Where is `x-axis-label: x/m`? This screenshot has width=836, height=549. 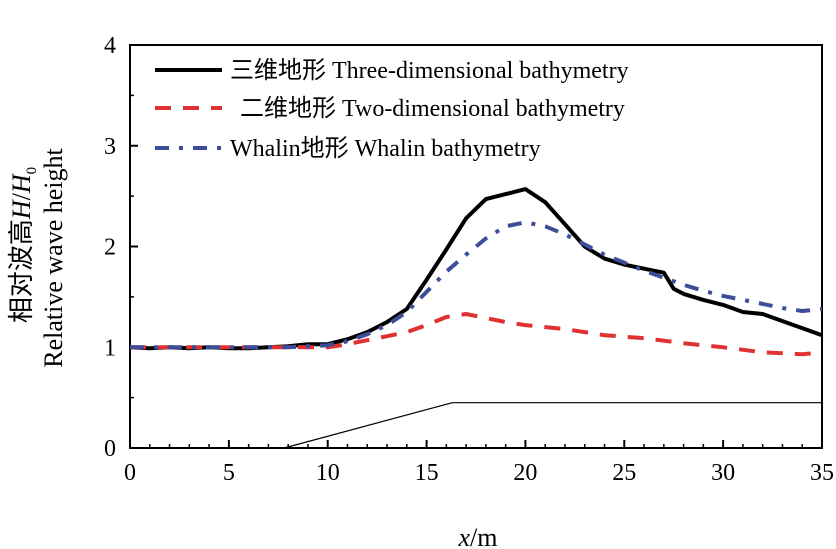
x-axis-label: x/m is located at coordinates (478, 536).